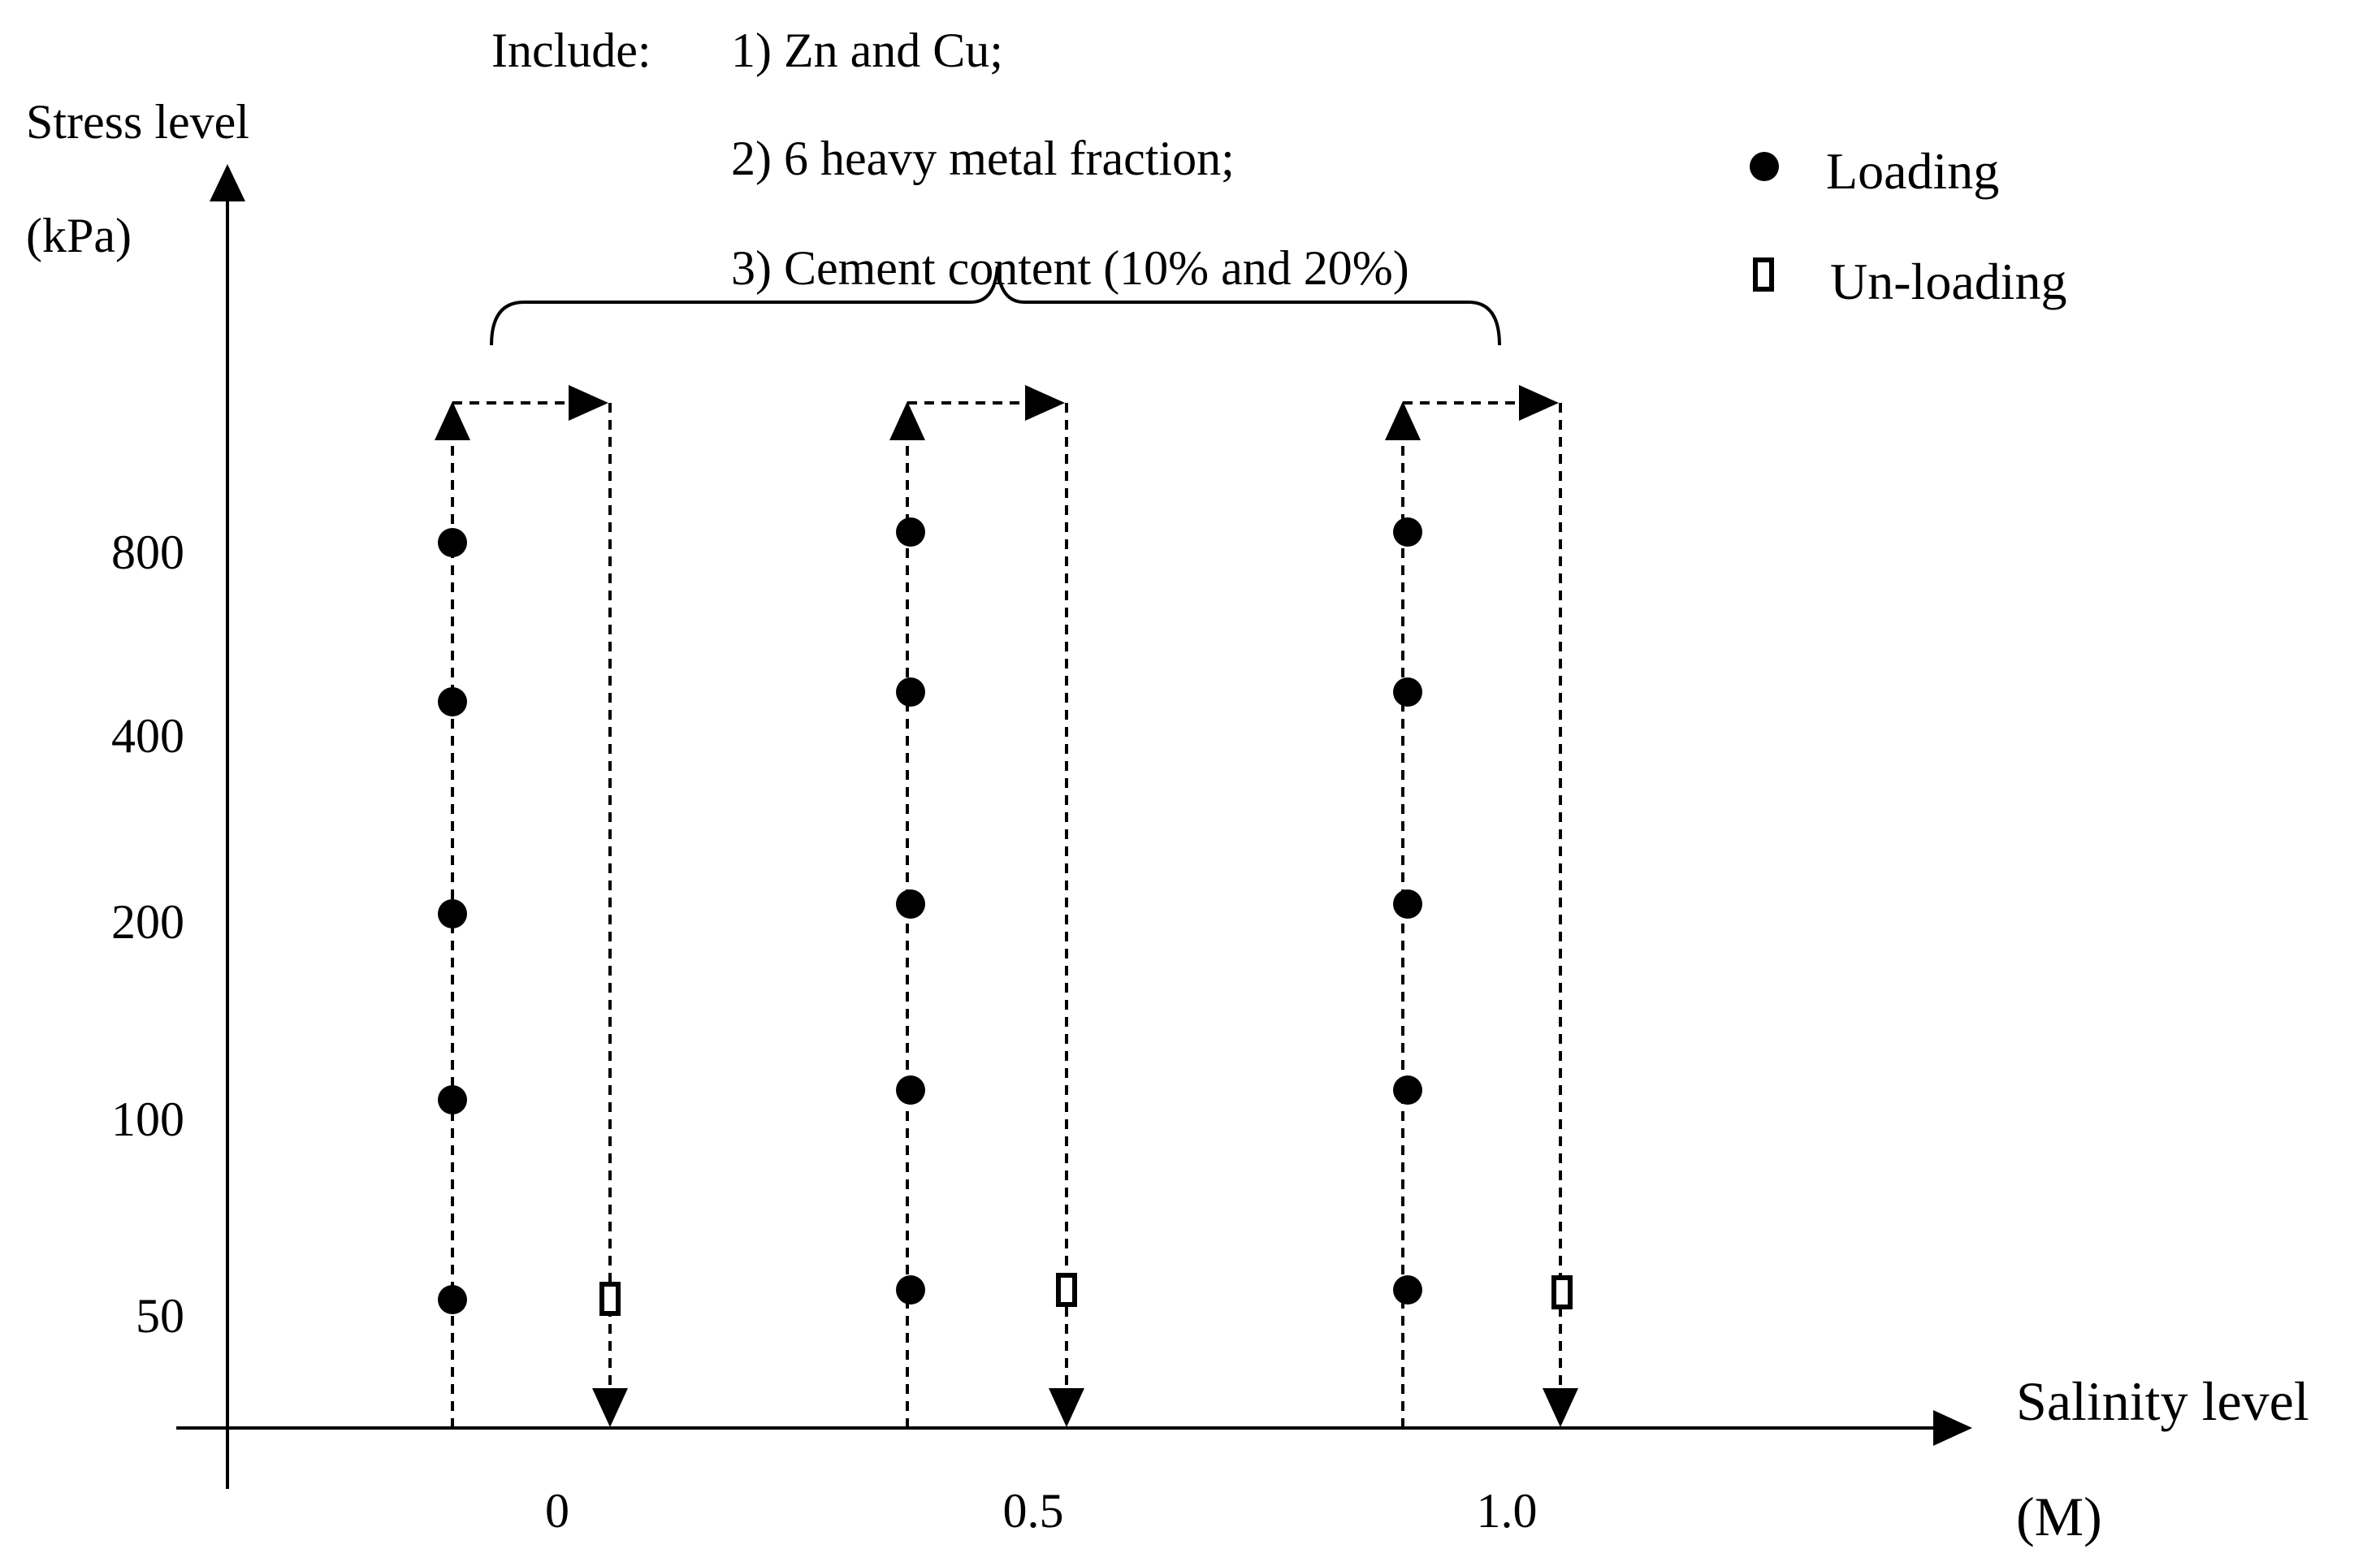 The width and height of the screenshot is (2380, 1562). What do you see at coordinates (1507, 1511) in the screenshot?
I see `x-tick-label: 1.0` at bounding box center [1507, 1511].